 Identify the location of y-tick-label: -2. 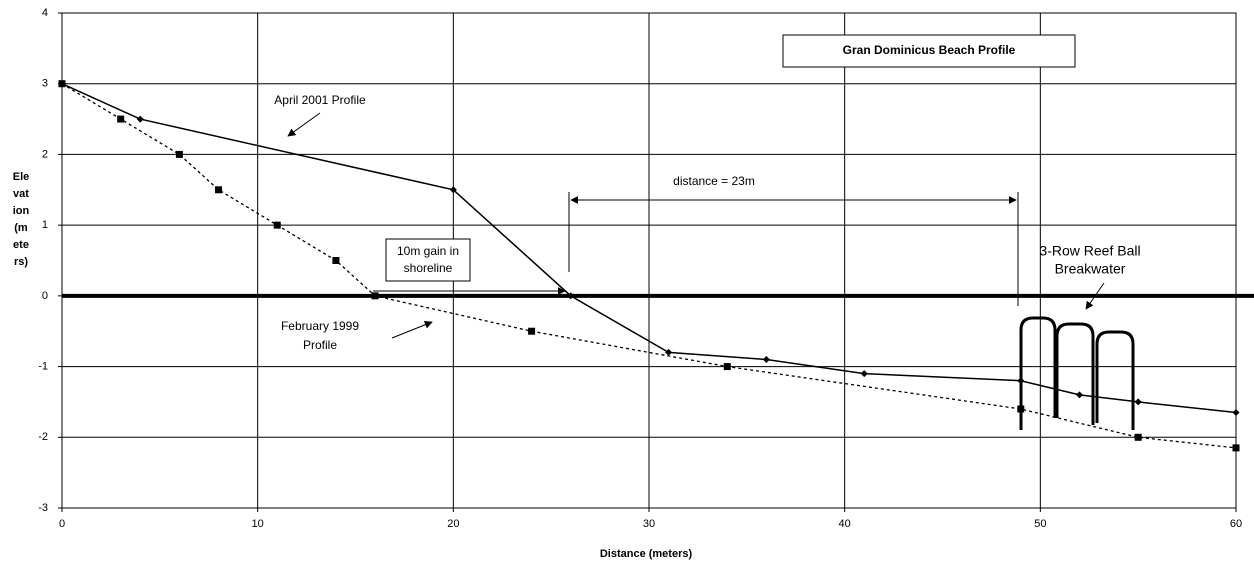
(43, 437).